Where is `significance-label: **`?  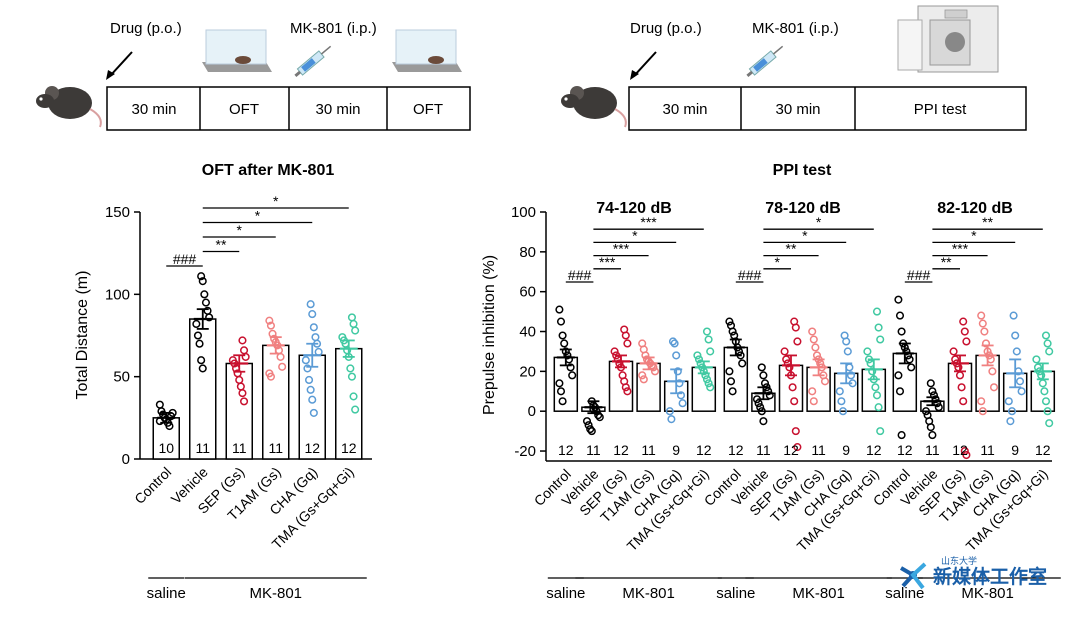
significance-label: ** is located at coordinates (791, 249).